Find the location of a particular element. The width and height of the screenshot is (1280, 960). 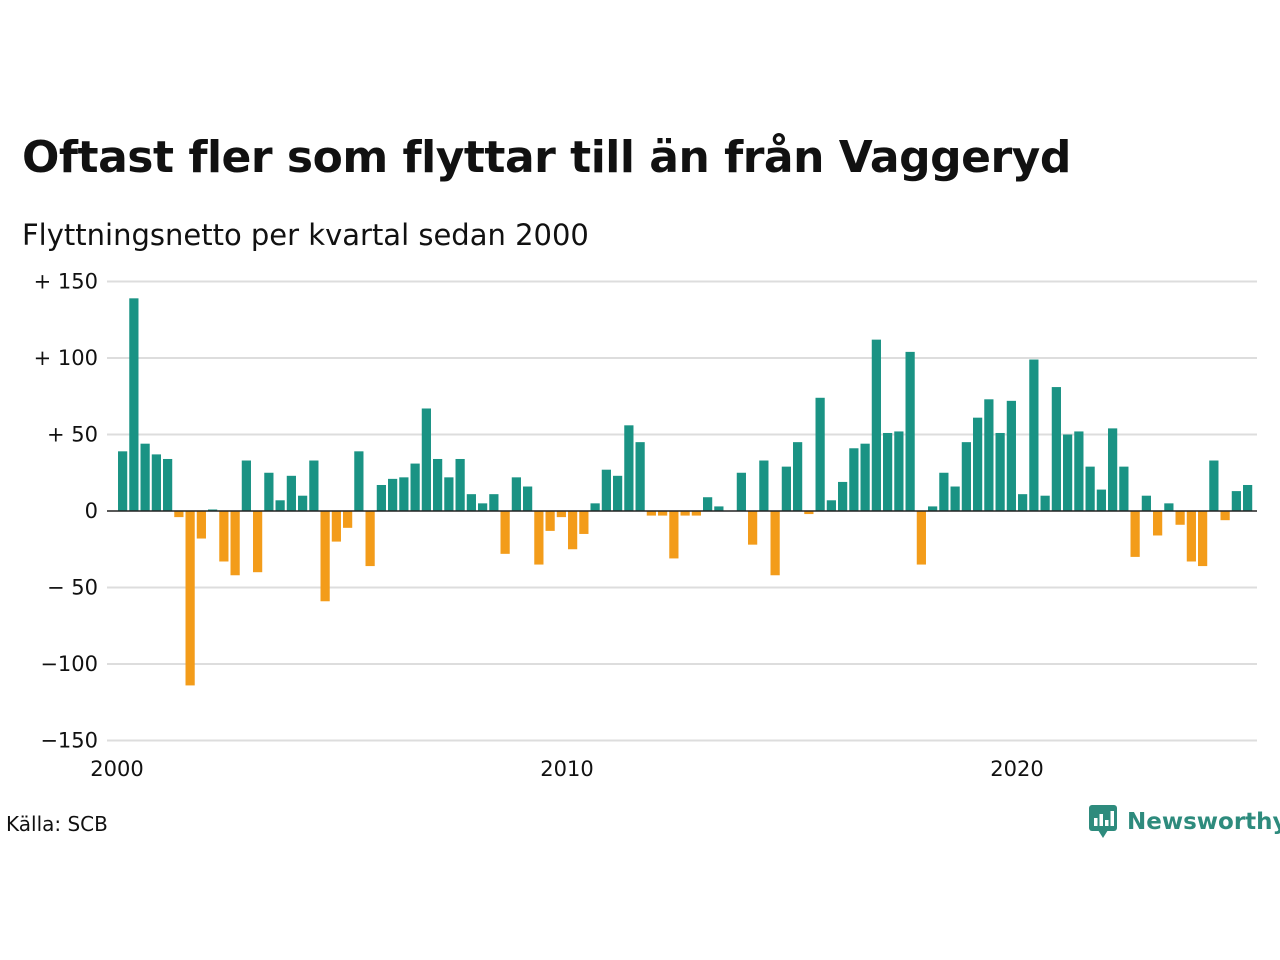

brand-name: Newsworthy is located at coordinates (1203, 822).